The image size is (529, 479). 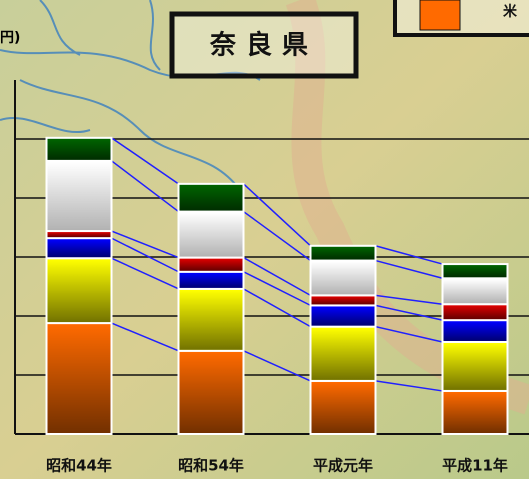 I want to click on legend-box, so click(x=461, y=18).